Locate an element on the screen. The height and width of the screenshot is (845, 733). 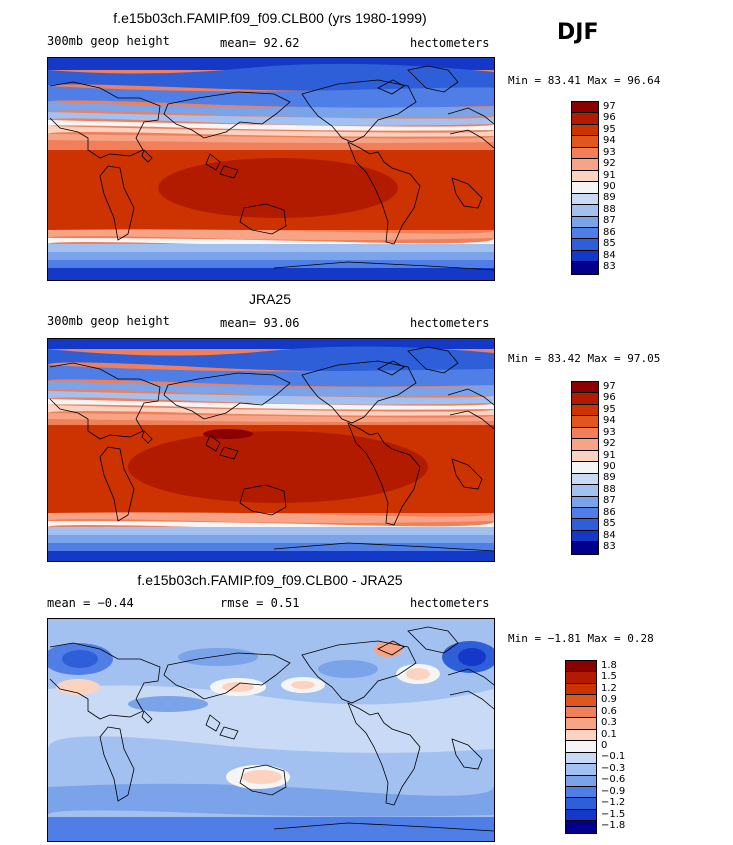
colorbar-level-label: −0.3 is located at coordinates (613, 768).